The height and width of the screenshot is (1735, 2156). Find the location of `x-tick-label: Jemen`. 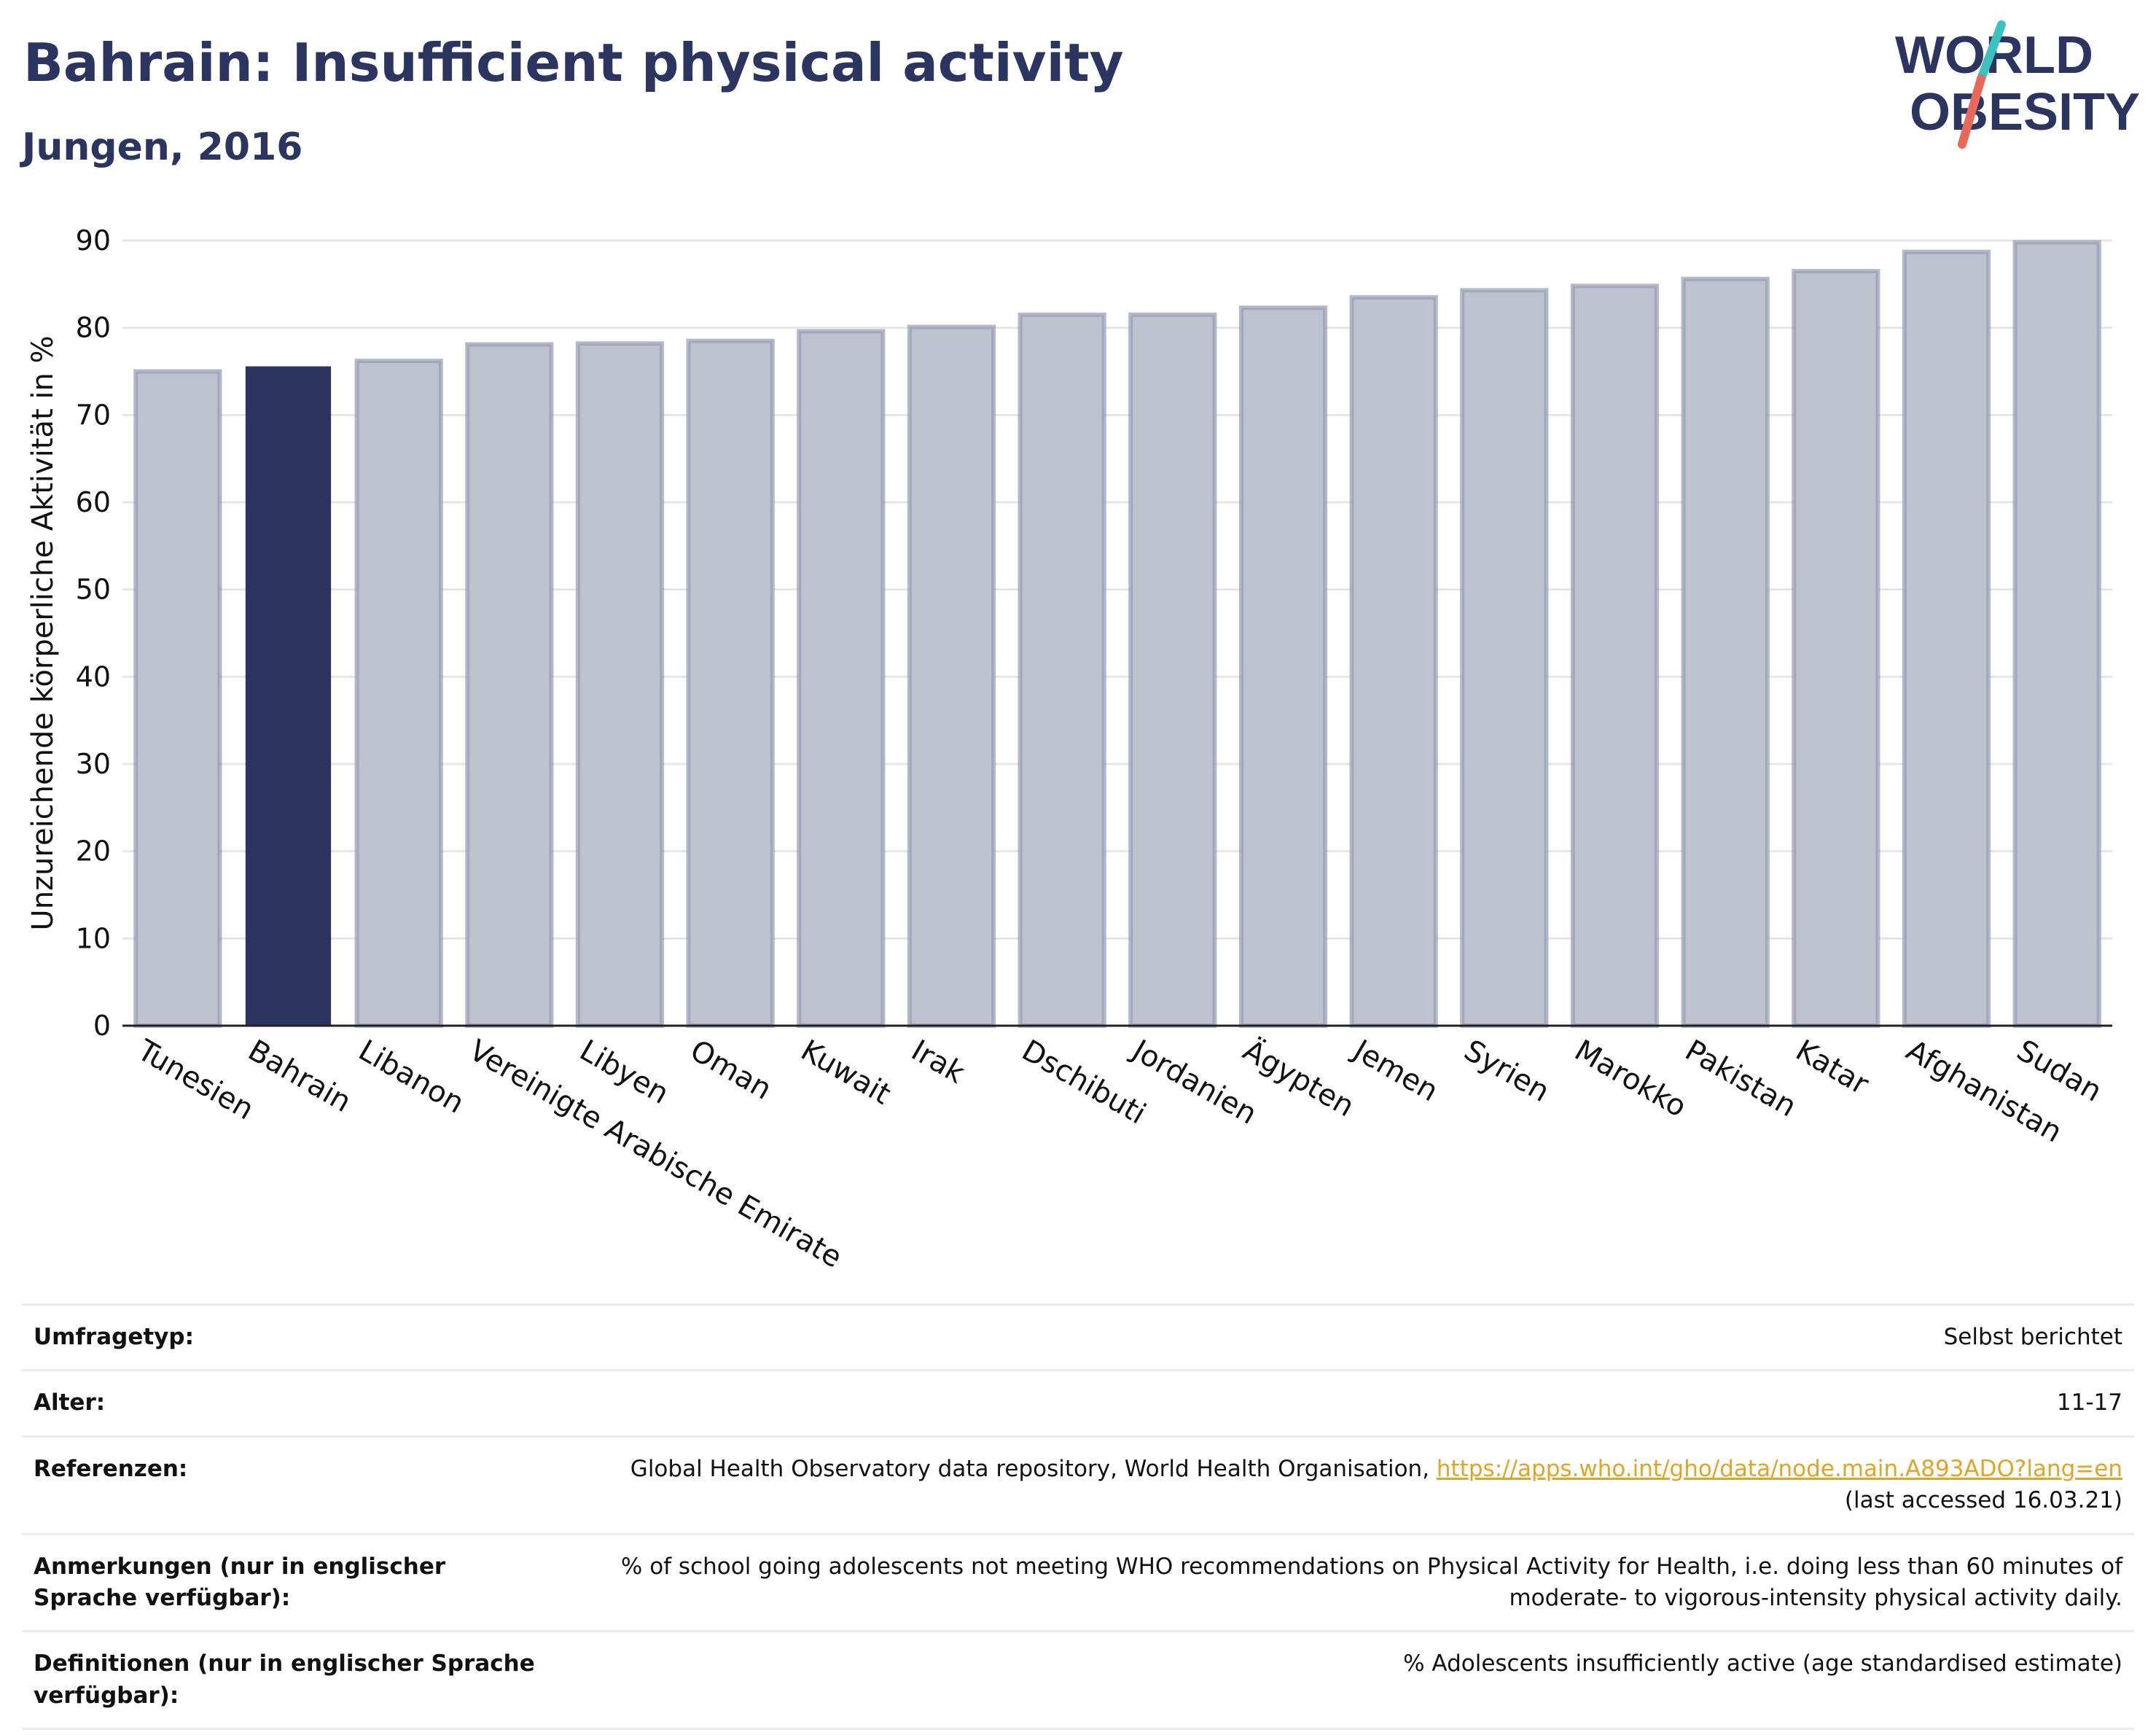

x-tick-label: Jemen is located at coordinates (1395, 1070).